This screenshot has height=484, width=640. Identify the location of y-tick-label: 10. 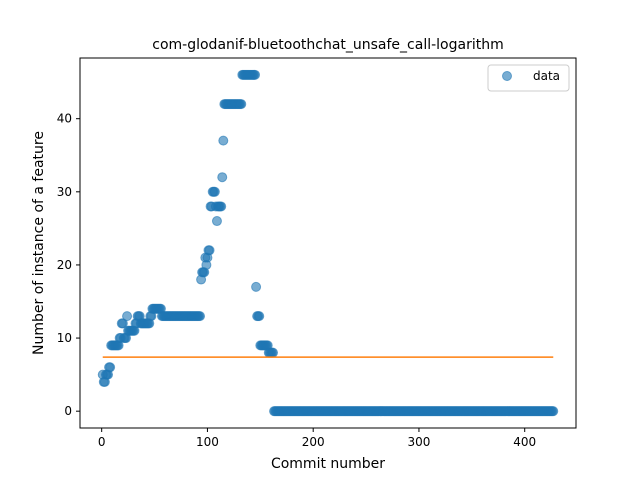
(64, 338).